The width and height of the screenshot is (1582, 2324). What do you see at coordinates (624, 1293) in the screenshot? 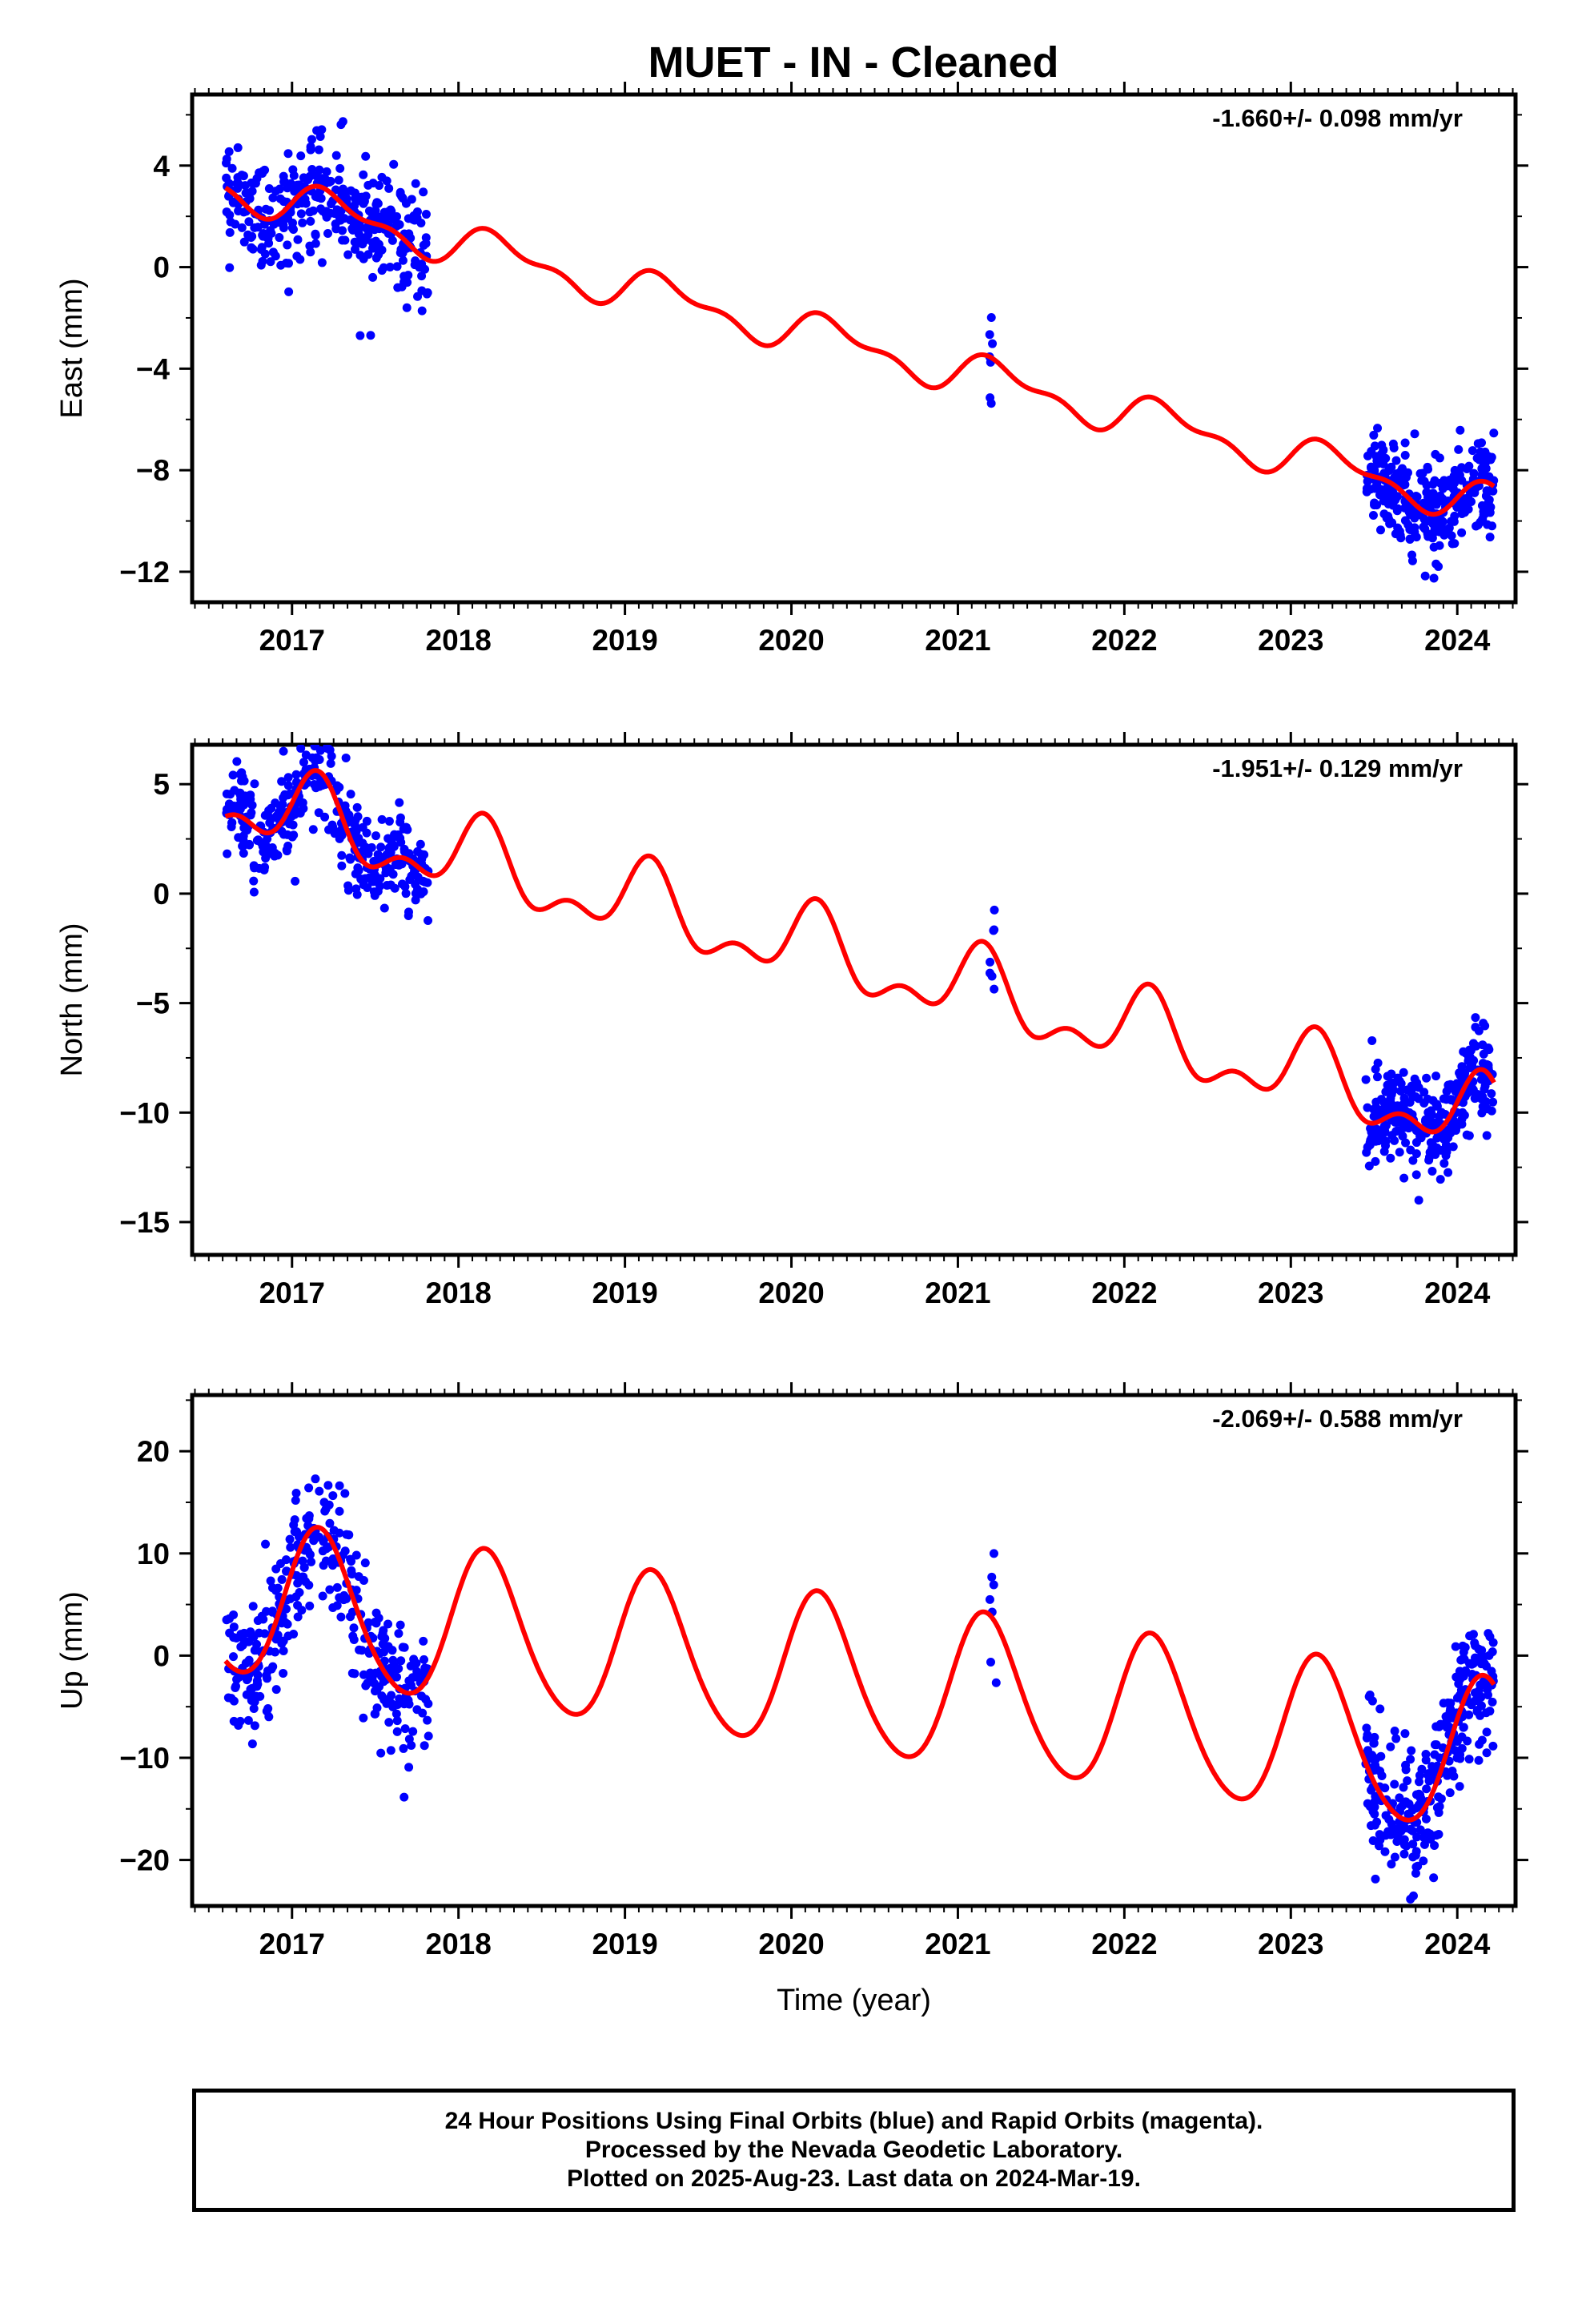
I see `x-tick-label: 2019` at bounding box center [624, 1293].